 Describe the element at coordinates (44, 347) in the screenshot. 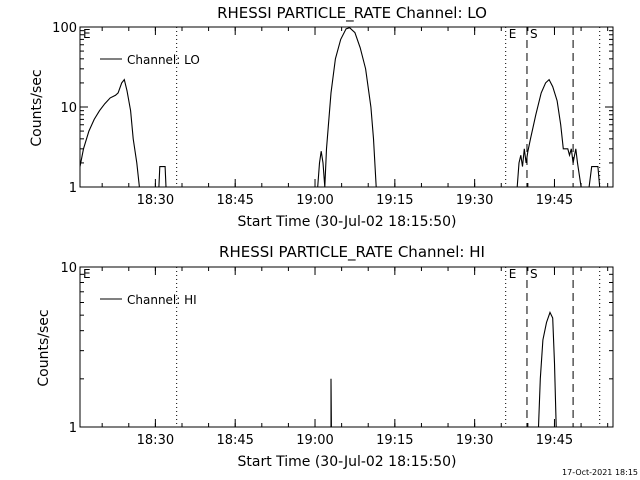

I see `y-axis-label-hi: Counts/sec` at that location.